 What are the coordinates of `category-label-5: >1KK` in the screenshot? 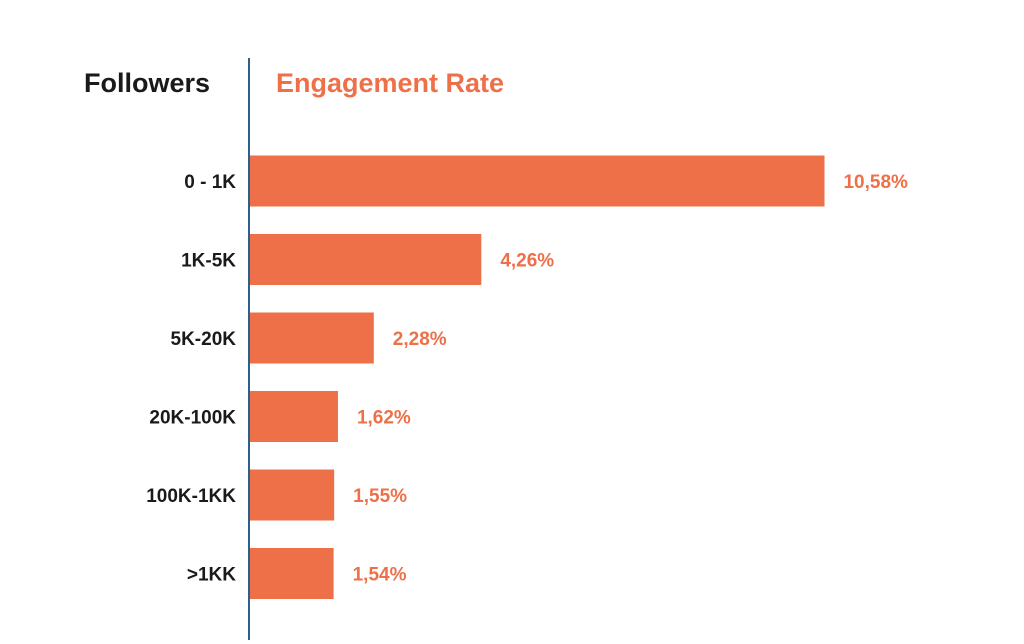 It's located at (211, 575).